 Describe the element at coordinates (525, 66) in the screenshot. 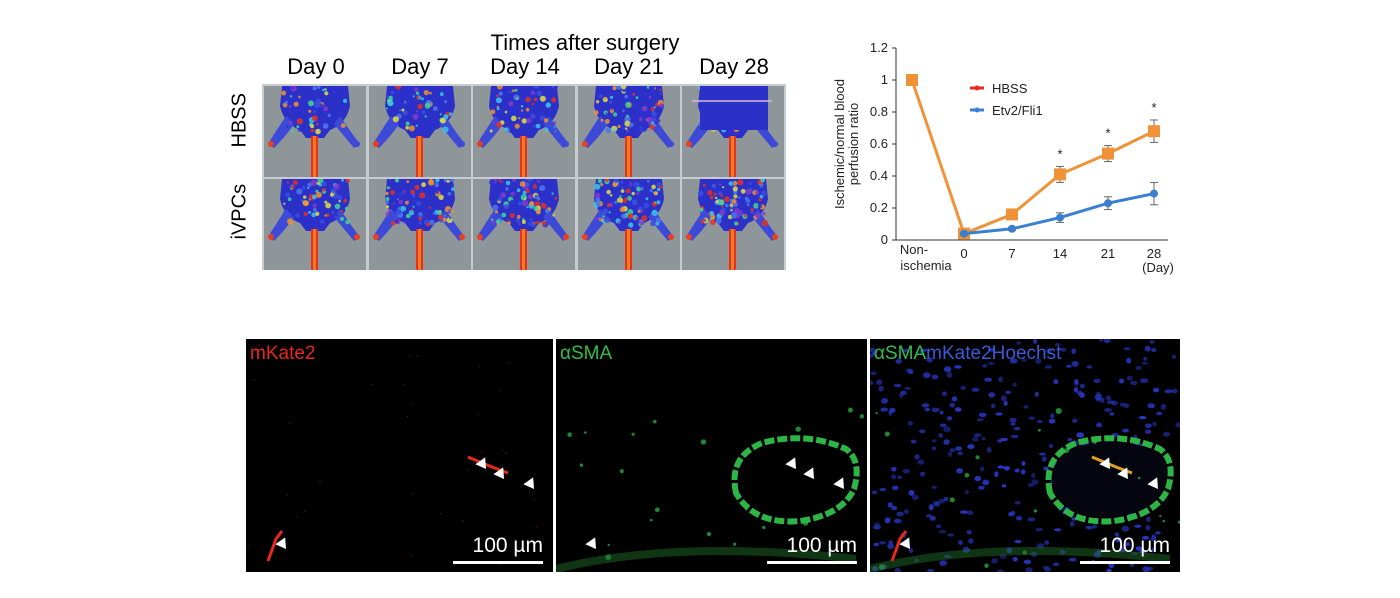

I see `day-label: Day 14` at that location.